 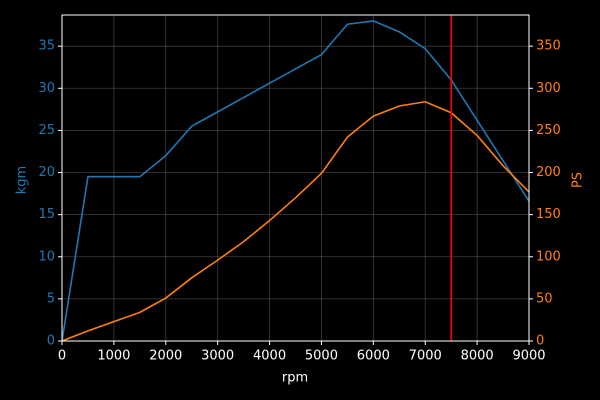 What do you see at coordinates (22, 180) in the screenshot?
I see `y-axis-label: kgm` at bounding box center [22, 180].